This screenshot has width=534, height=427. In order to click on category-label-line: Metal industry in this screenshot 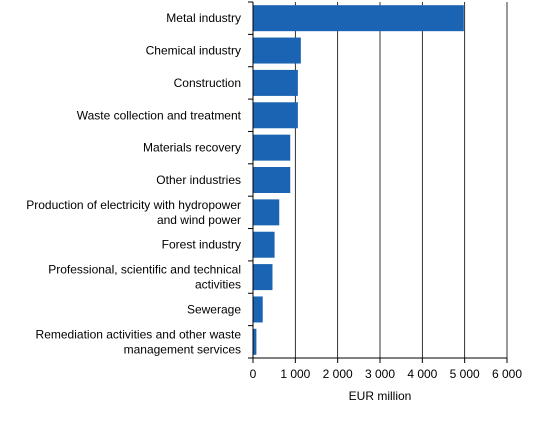, I will do `click(203, 18)`.